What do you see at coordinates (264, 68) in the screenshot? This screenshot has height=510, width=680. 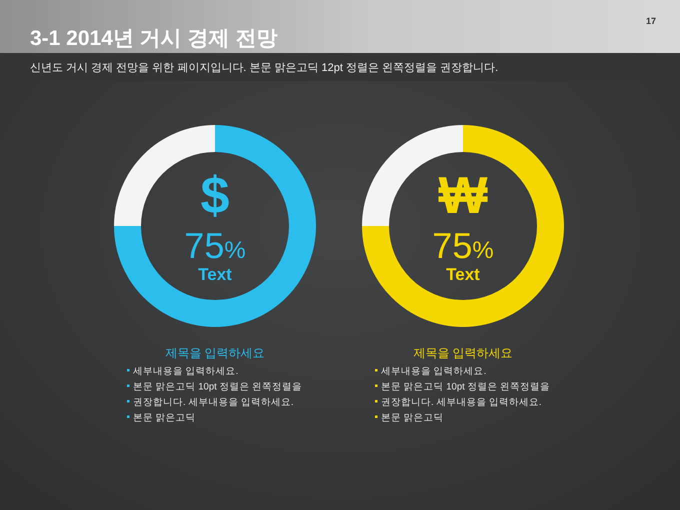 I see `chart-subtitle: 신년도 거시 경제 전망을 위한 페이지입니다. 본문 맑은고딕 12pt 정렬은 왼쪽정렬을 권장합니다.` at bounding box center [264, 68].